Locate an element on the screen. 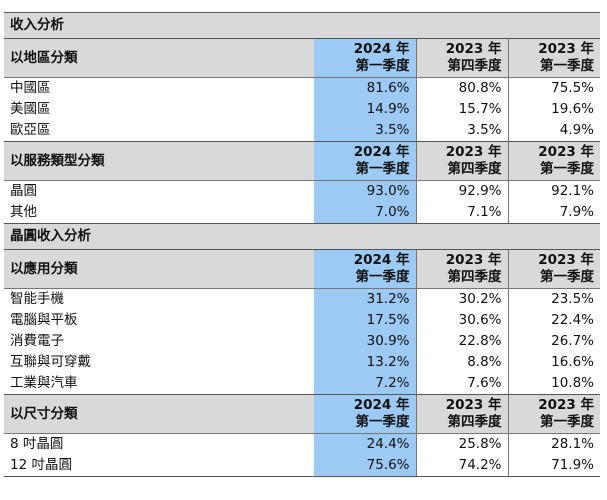  percentage-cell: 93.0% is located at coordinates (365, 191).